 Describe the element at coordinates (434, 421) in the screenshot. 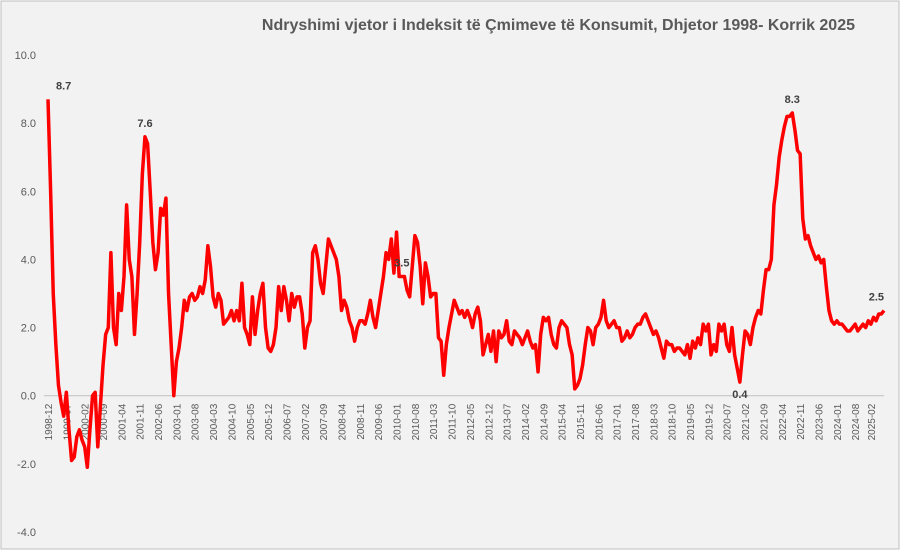

I see `x-tick-label: 2011-03` at that location.